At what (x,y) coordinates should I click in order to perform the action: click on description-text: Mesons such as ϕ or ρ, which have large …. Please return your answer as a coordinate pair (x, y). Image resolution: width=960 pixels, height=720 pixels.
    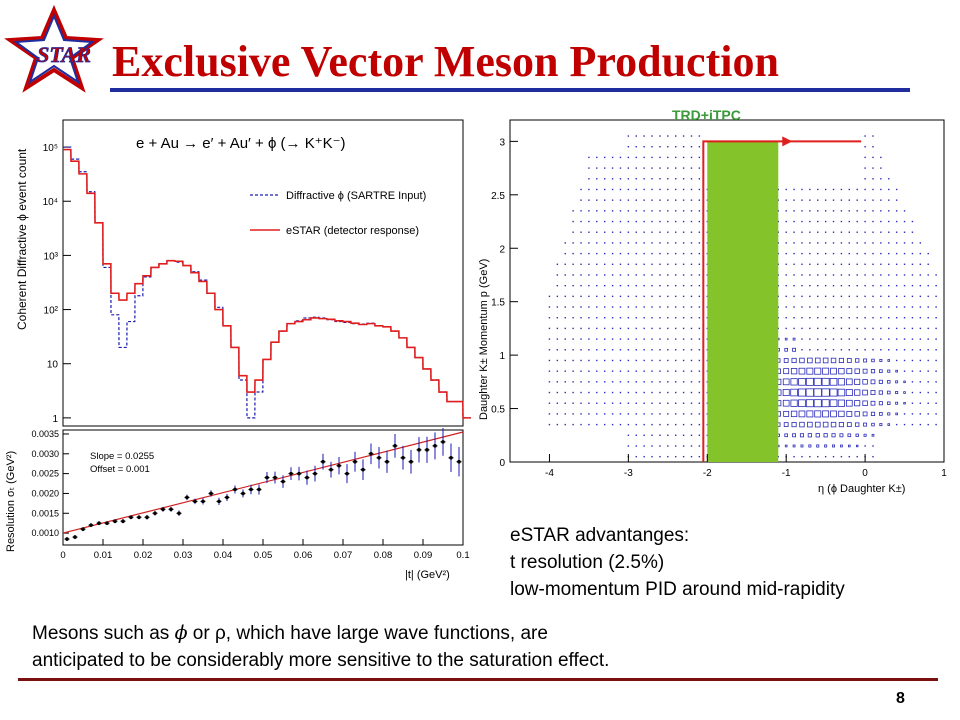
    Looking at the image, I should click on (320, 647).